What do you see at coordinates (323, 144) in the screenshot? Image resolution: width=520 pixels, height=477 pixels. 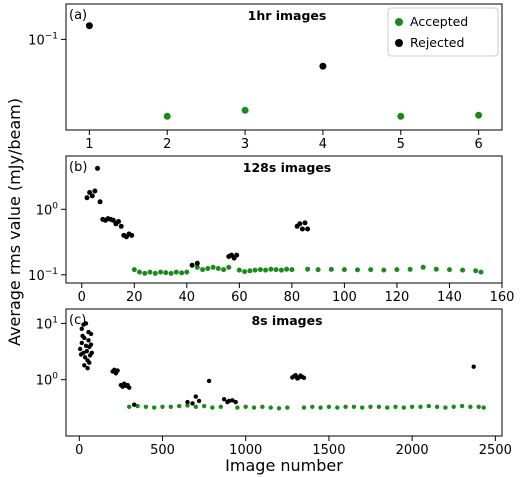 I see `x-tick-label: 4` at bounding box center [323, 144].